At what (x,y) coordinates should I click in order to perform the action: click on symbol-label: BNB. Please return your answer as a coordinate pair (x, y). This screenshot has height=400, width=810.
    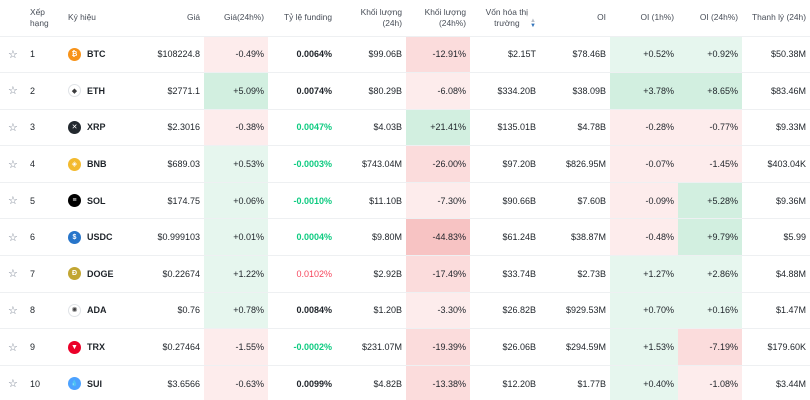
    Looking at the image, I should click on (97, 164).